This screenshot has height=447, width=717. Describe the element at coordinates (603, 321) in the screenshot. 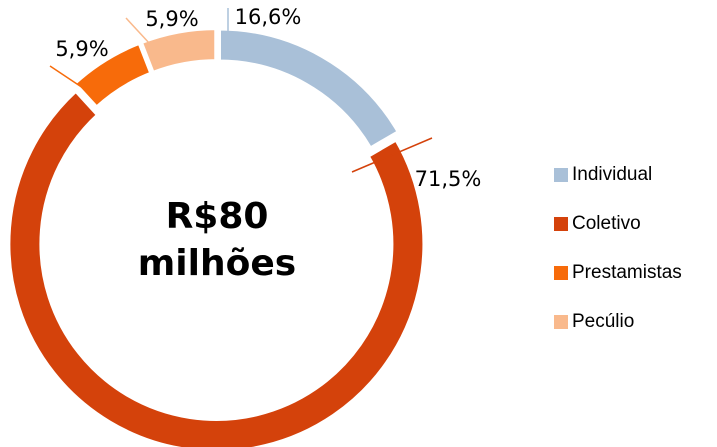

I see `legend-label: Pecúlio` at that location.